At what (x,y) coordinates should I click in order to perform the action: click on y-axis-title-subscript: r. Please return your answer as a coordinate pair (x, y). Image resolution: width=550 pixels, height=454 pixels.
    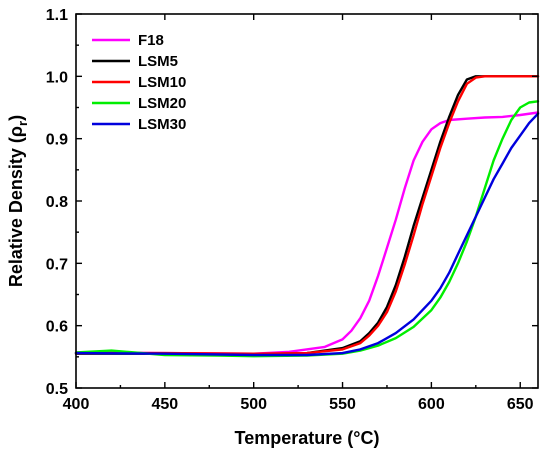
    Looking at the image, I should click on (22, 123).